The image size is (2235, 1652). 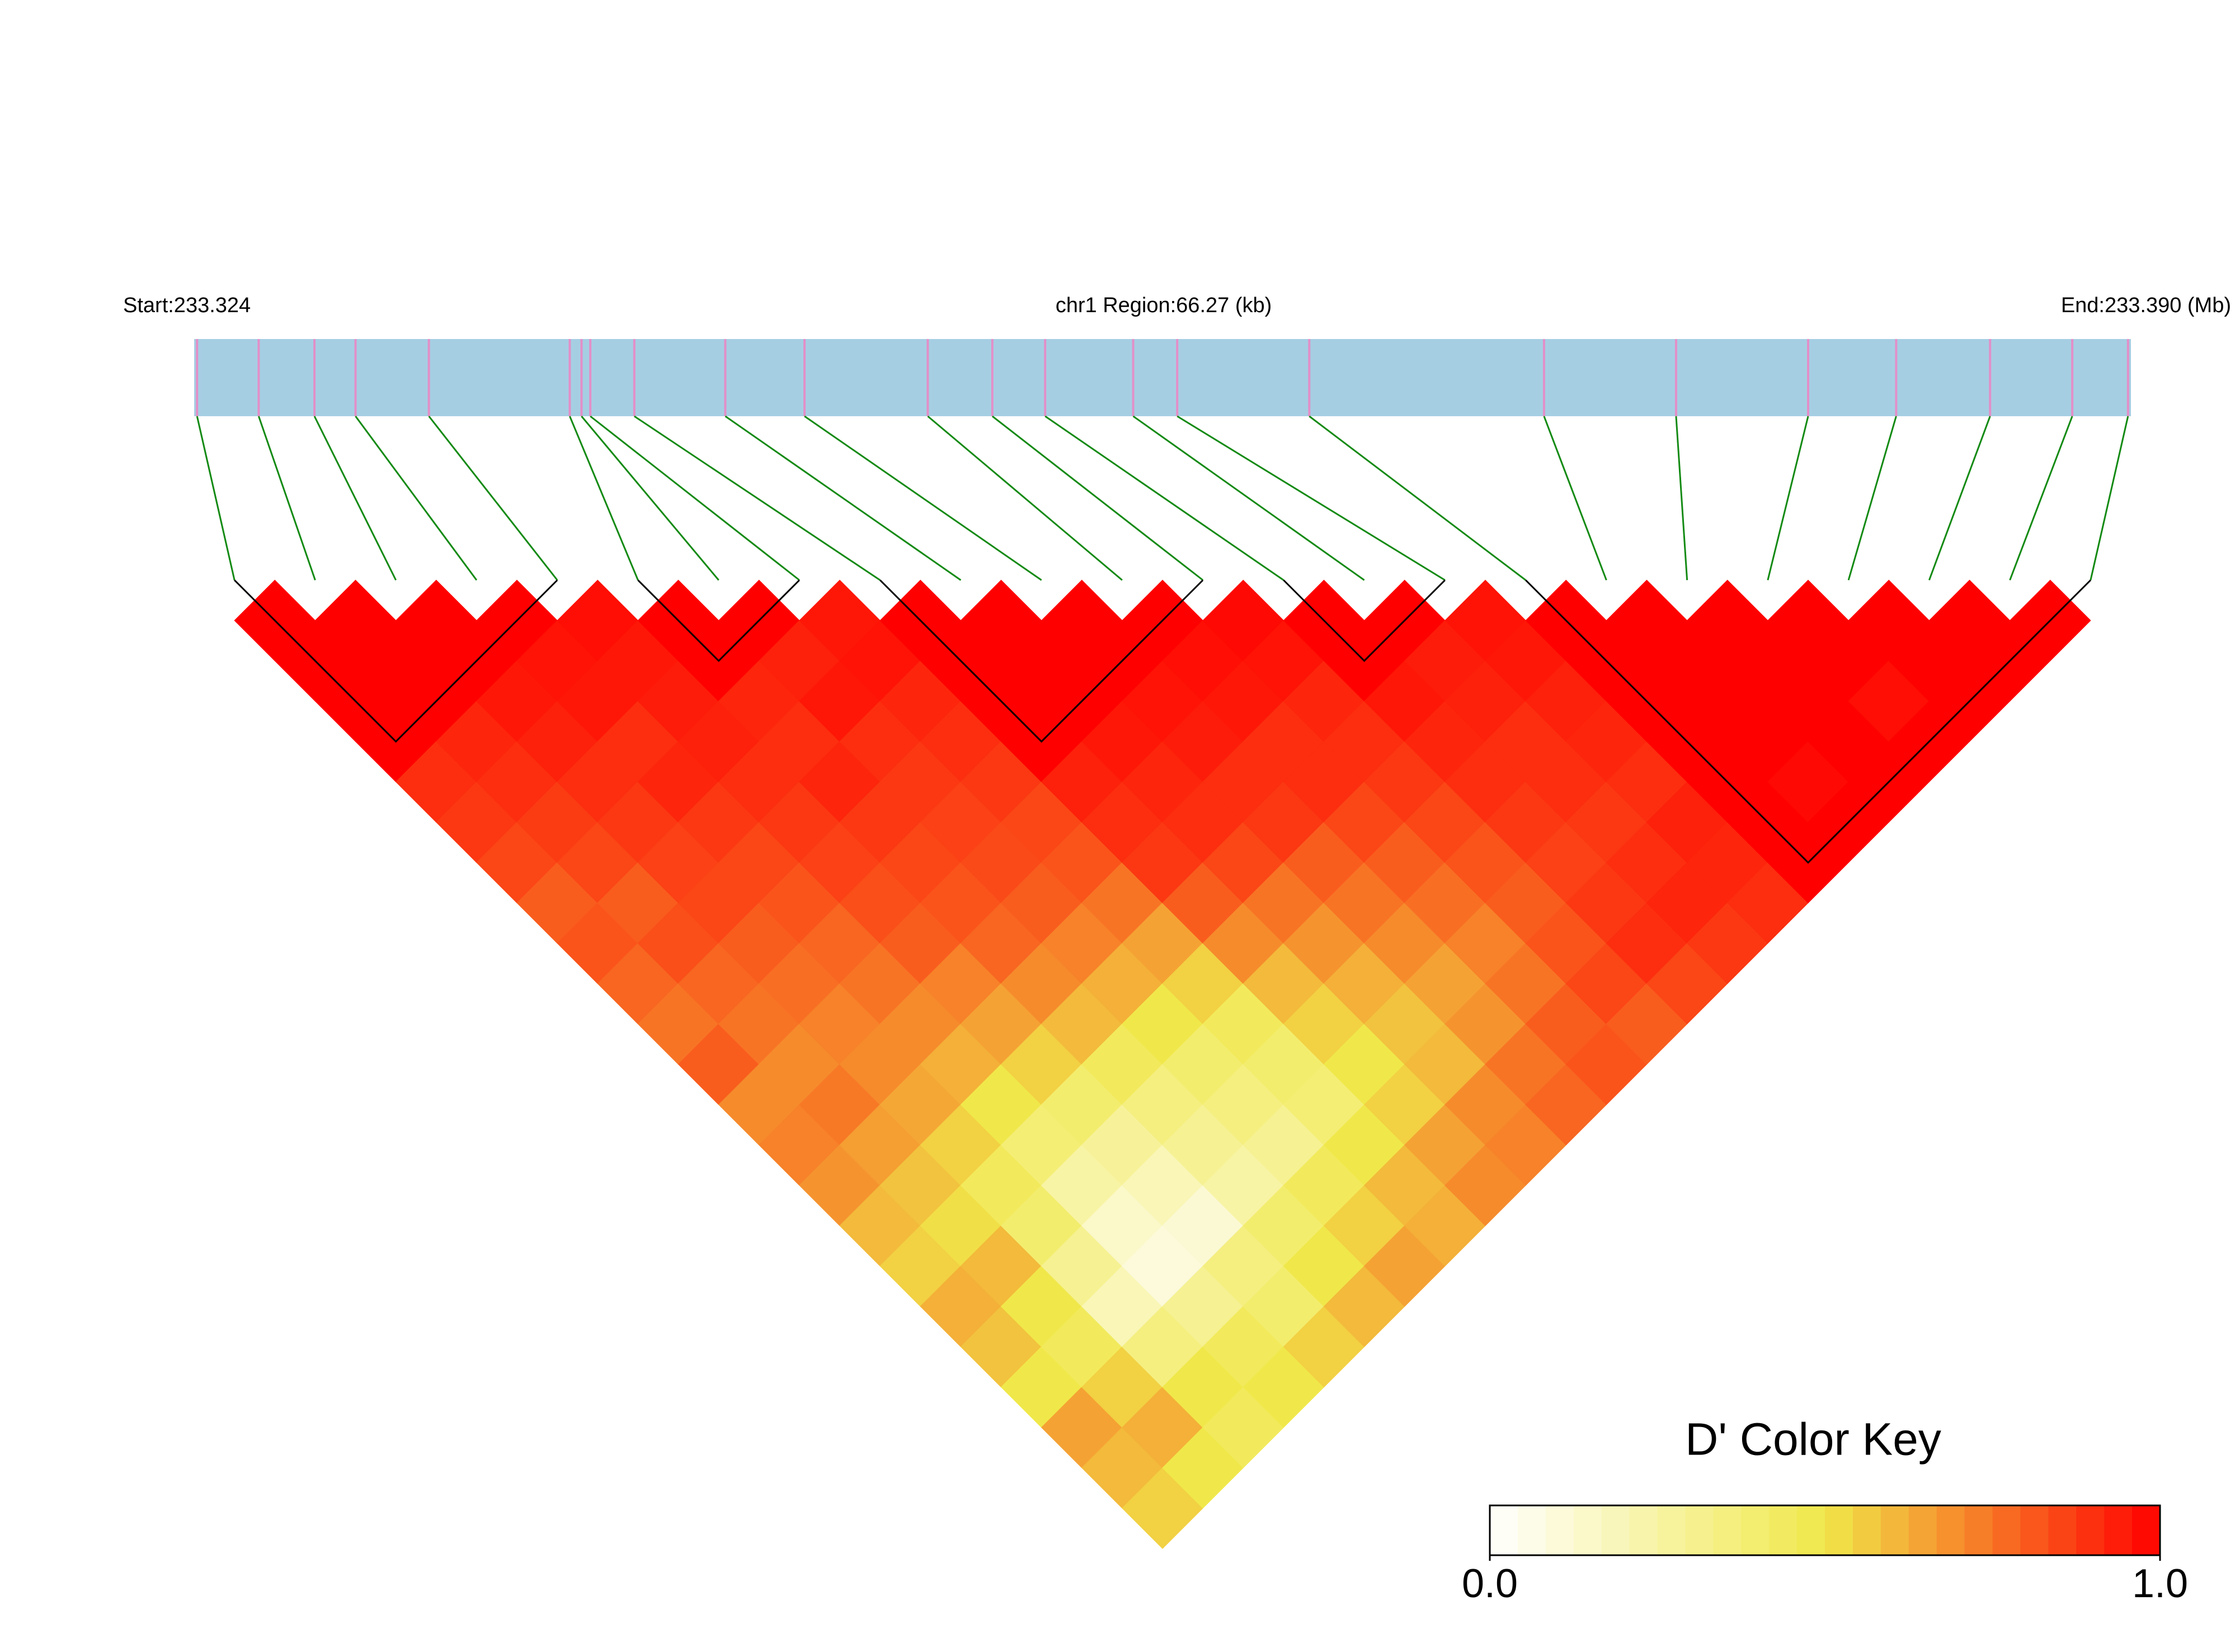 What do you see at coordinates (1490, 1584) in the screenshot?
I see `color-key-tick-label: 0.0` at bounding box center [1490, 1584].